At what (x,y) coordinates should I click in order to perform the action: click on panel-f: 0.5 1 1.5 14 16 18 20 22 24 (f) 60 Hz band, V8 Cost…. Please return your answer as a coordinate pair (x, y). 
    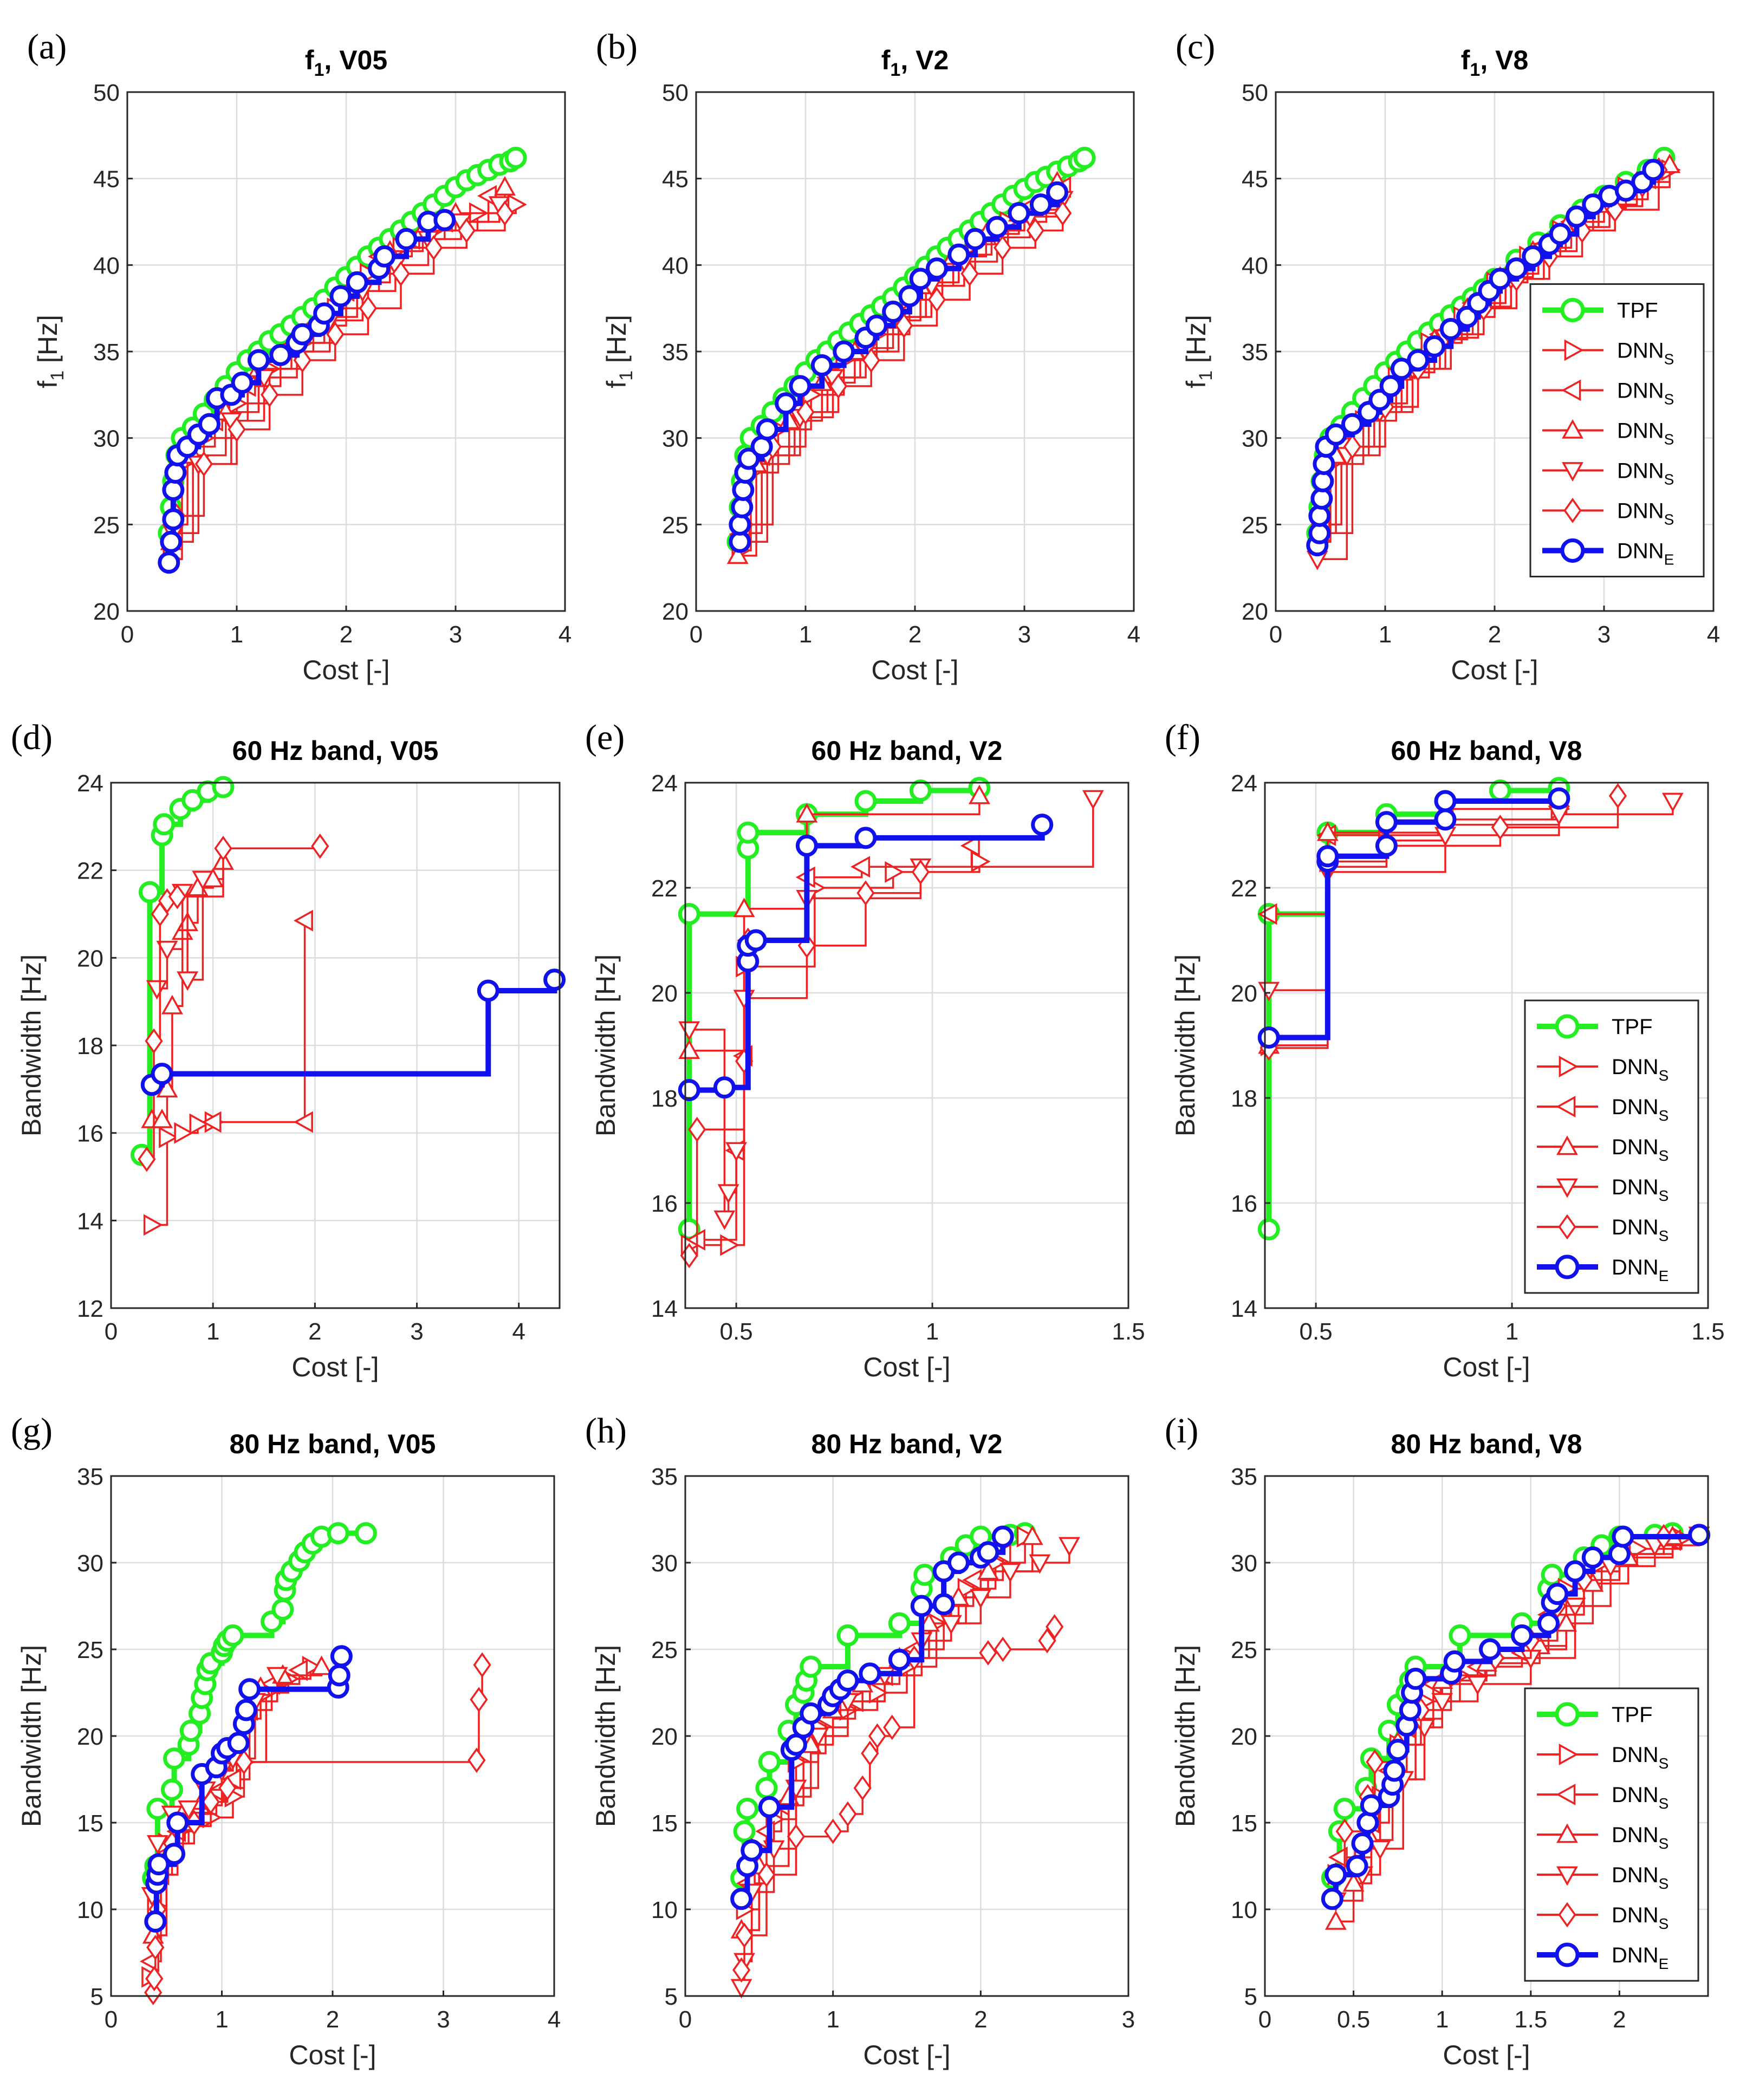
    Looking at the image, I should click on (1445, 1050).